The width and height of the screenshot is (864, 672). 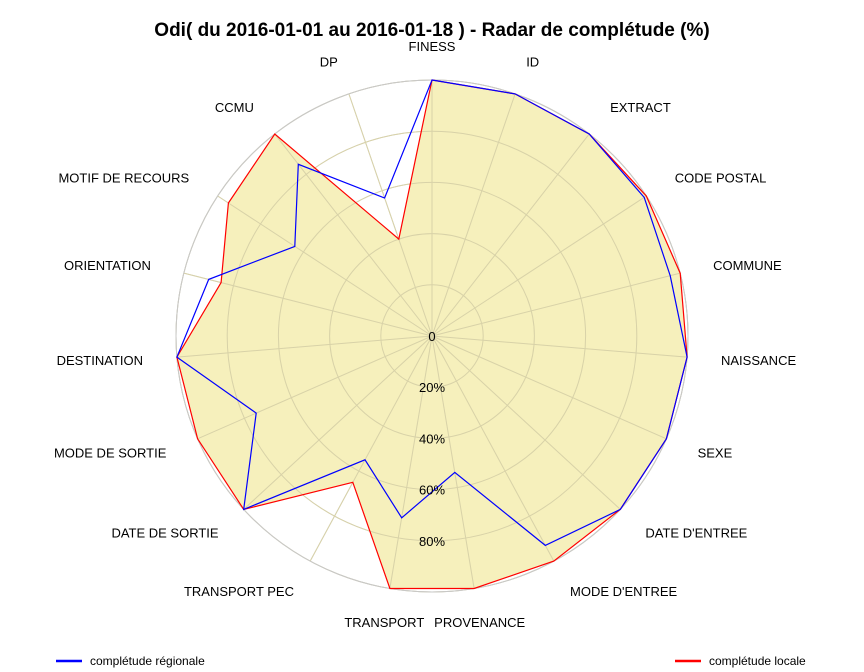 I want to click on category-label: MODE DE SORTIE, so click(x=110, y=453).